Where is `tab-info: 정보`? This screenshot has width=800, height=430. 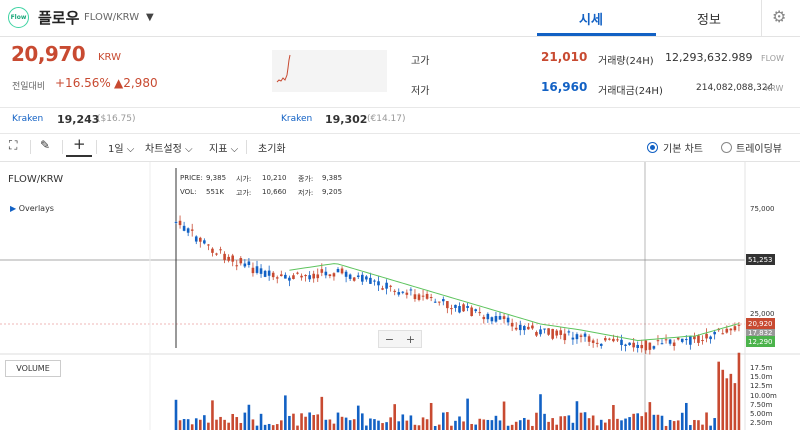 tab-info: 정보 is located at coordinates (709, 20).